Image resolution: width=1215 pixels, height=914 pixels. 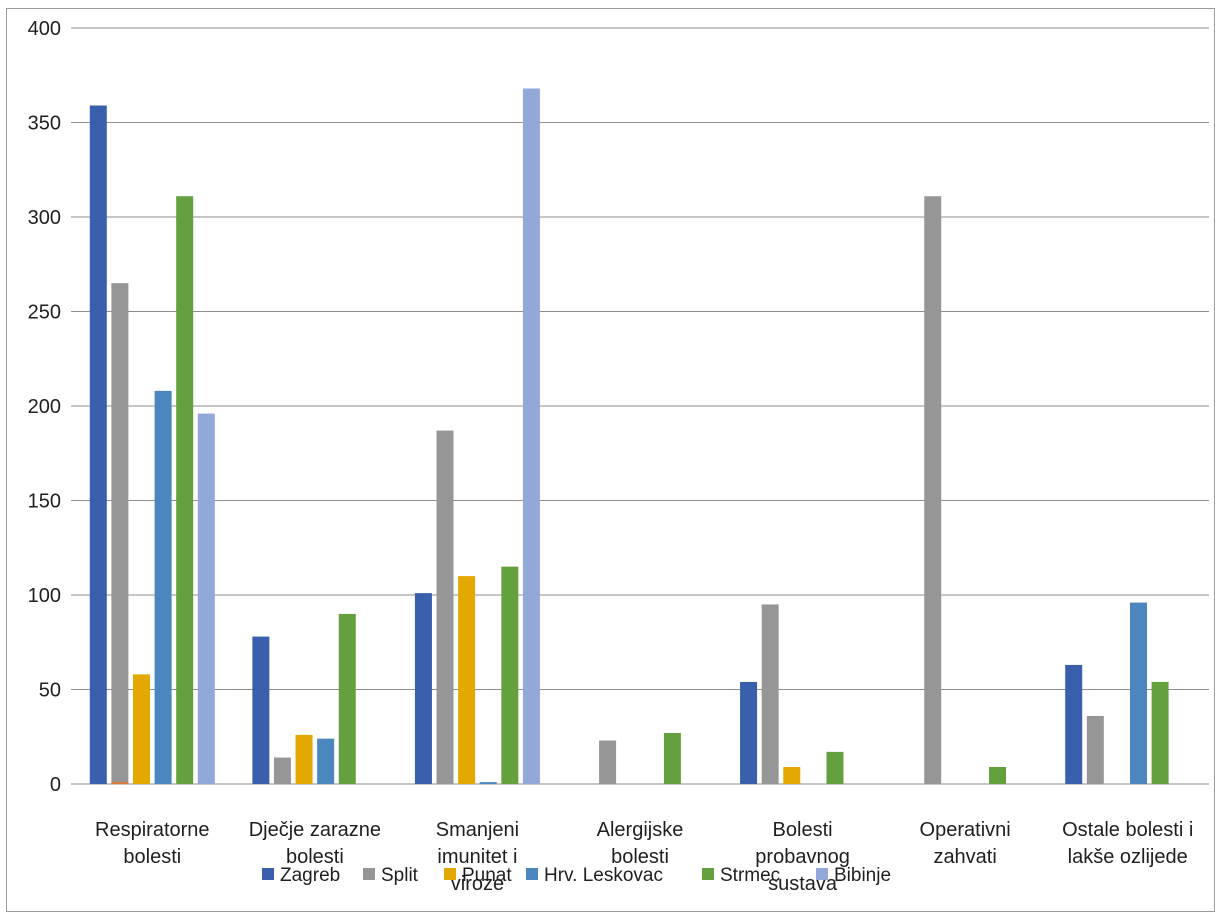 What do you see at coordinates (315, 830) in the screenshot?
I see `category-label-1-line-0: Dječje zarazne` at bounding box center [315, 830].